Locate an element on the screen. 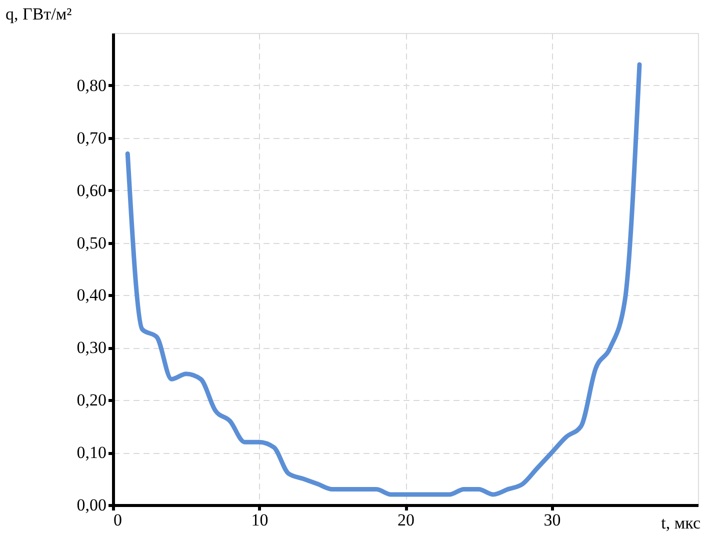 This screenshot has height=542, width=706. y-axis-title: q, ГВт/м² is located at coordinates (39, 14).